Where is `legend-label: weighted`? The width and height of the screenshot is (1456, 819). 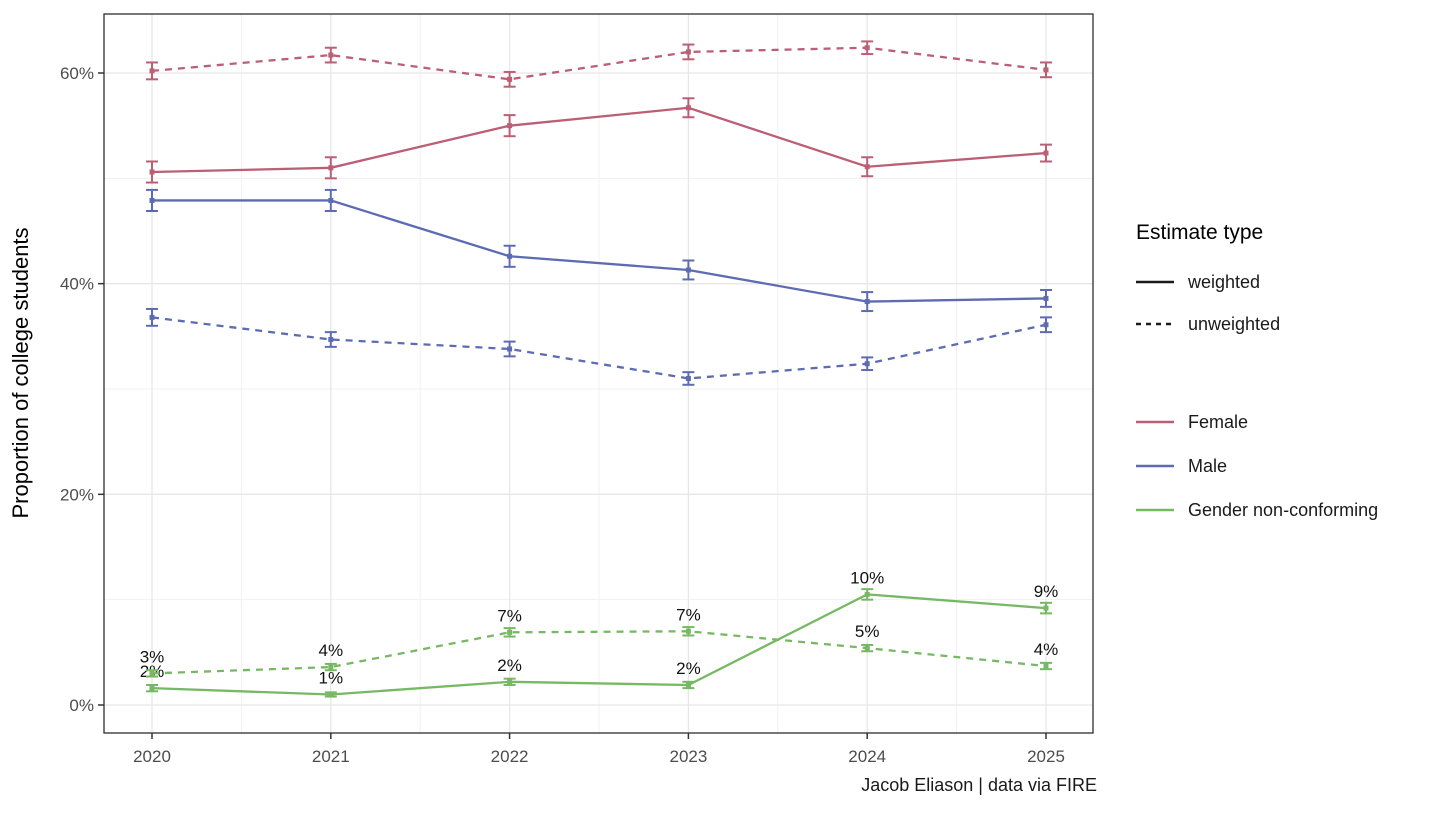
legend-label: weighted is located at coordinates (1224, 281).